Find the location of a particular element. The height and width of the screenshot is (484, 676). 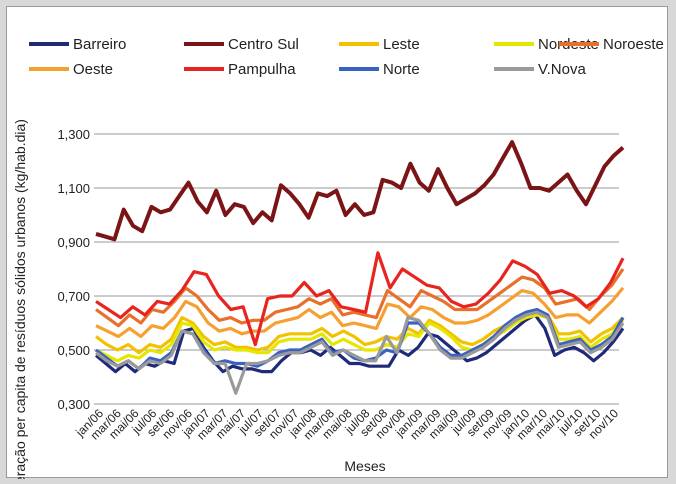

y-tick-label: 0,300 is located at coordinates (73, 404).